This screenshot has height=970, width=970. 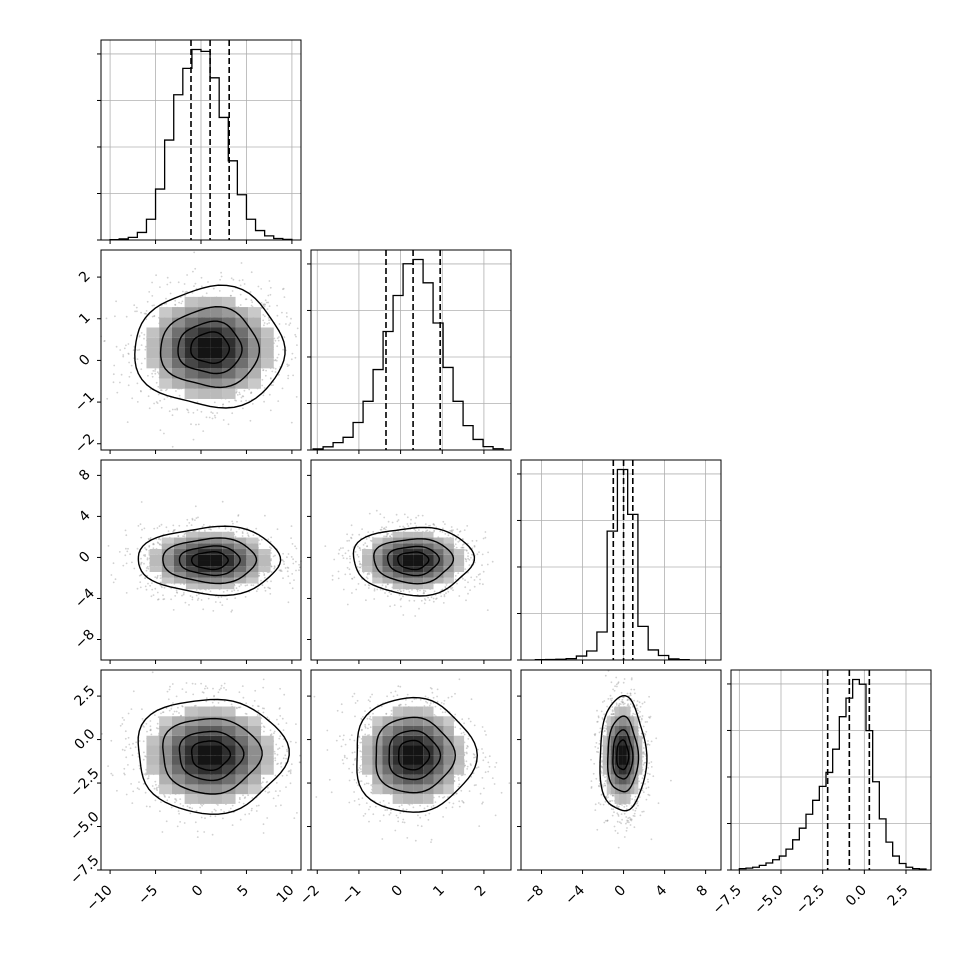 What do you see at coordinates (85, 476) in the screenshot?
I see `y-tick-label: 8` at bounding box center [85, 476].